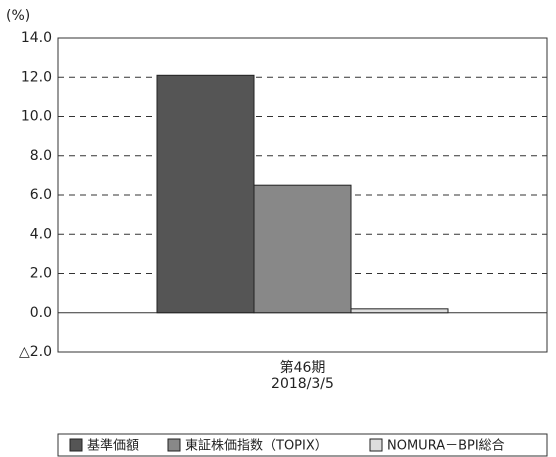  I want to click on legend-box, so click(302, 445).